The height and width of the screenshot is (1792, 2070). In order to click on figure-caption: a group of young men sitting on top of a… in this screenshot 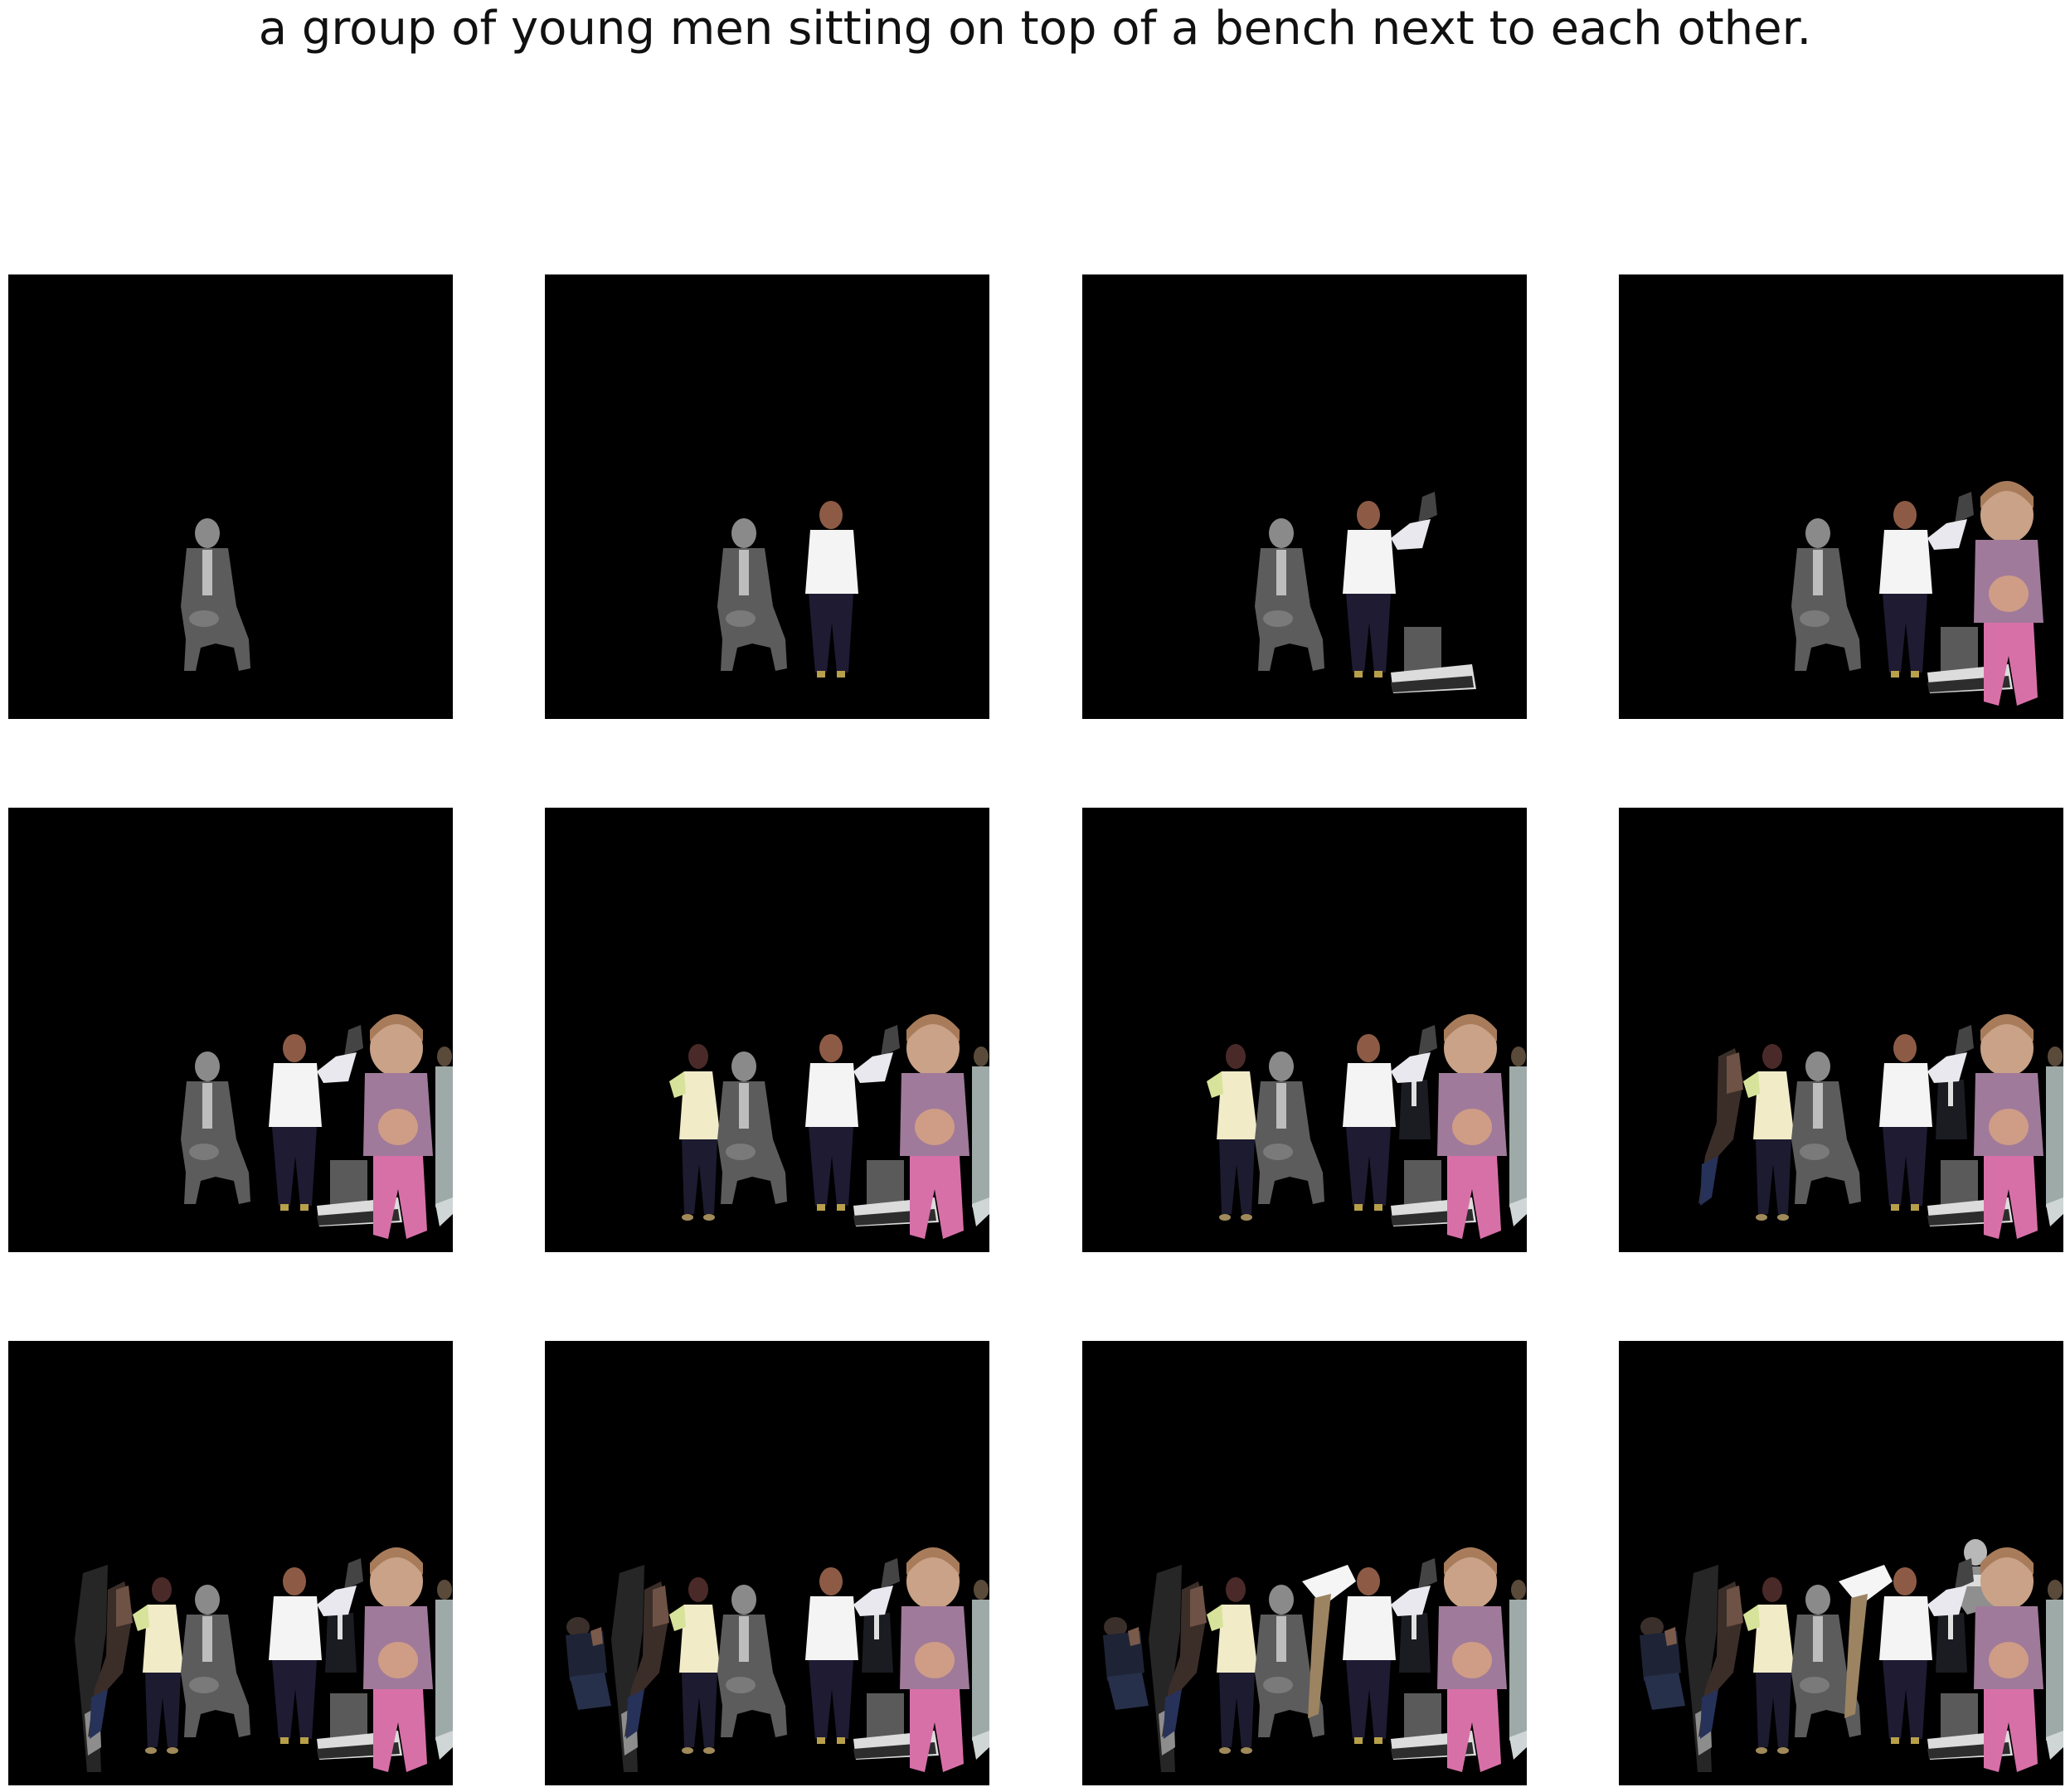, I will do `click(1035, 29)`.